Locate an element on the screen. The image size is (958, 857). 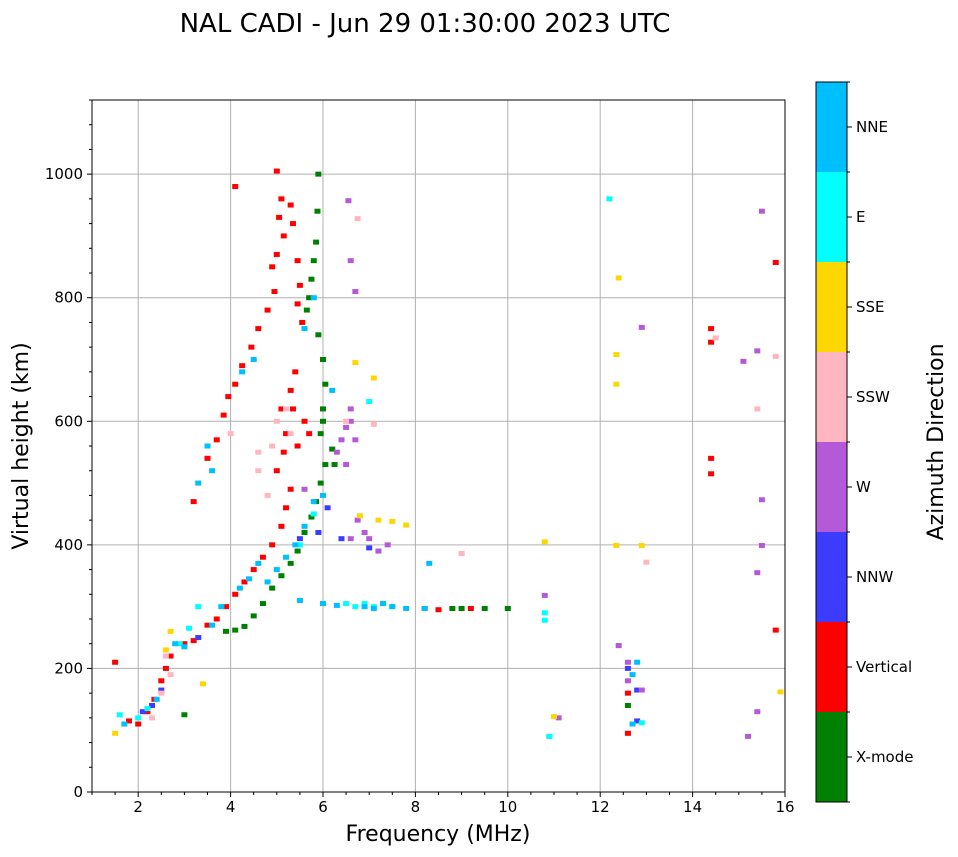
colorbar-tick-label: SSW is located at coordinates (873, 397).